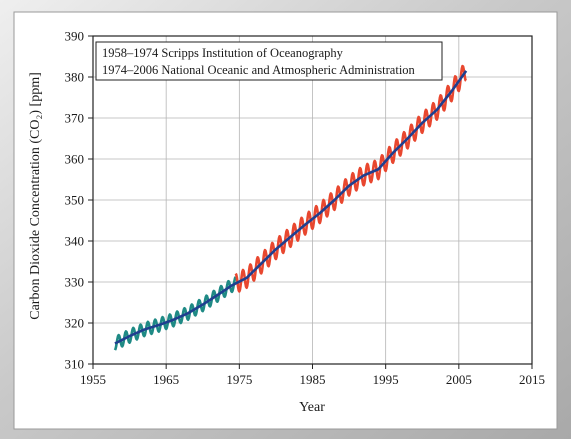  I want to click on y-tick-label: 350, so click(75, 200).